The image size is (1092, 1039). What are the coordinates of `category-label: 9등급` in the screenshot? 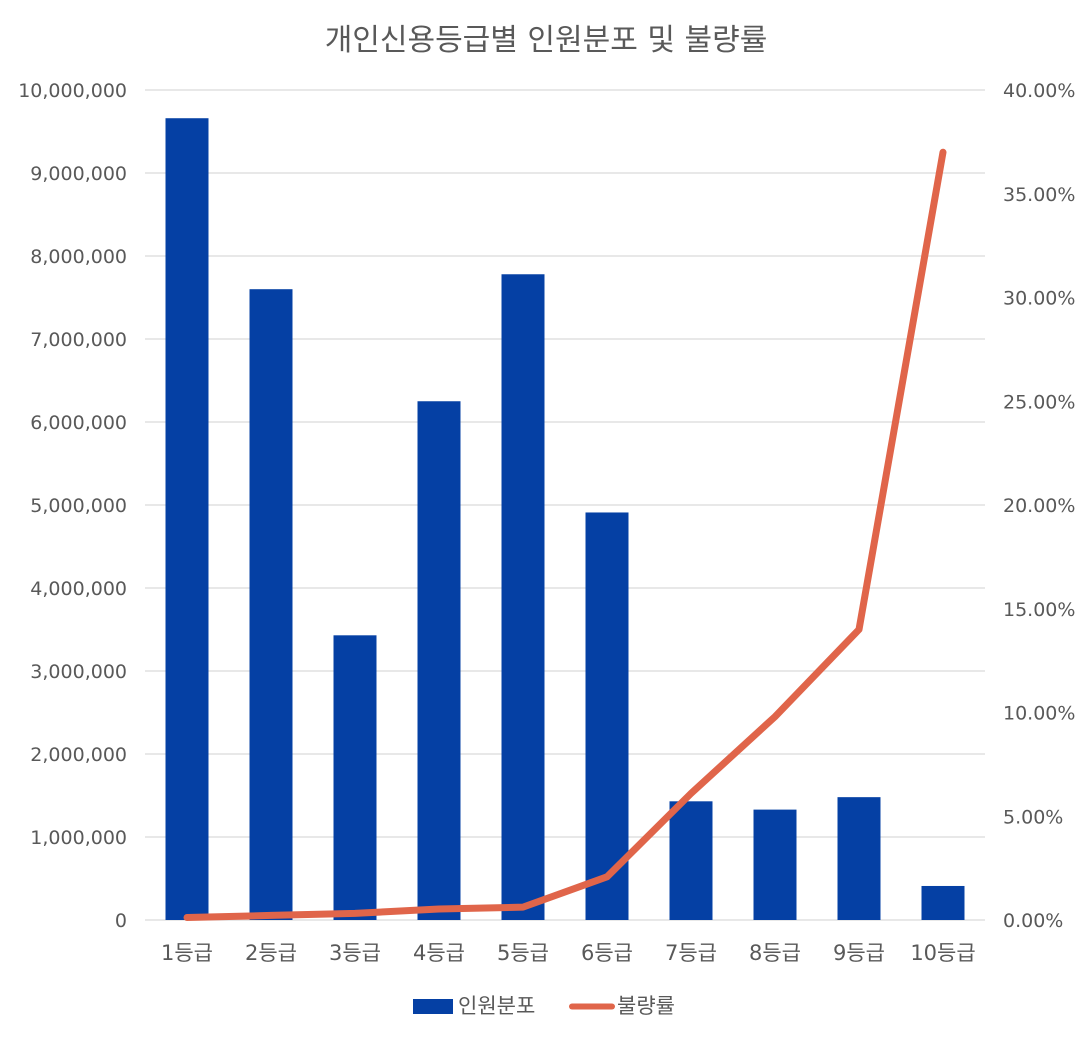 It's located at (859, 953).